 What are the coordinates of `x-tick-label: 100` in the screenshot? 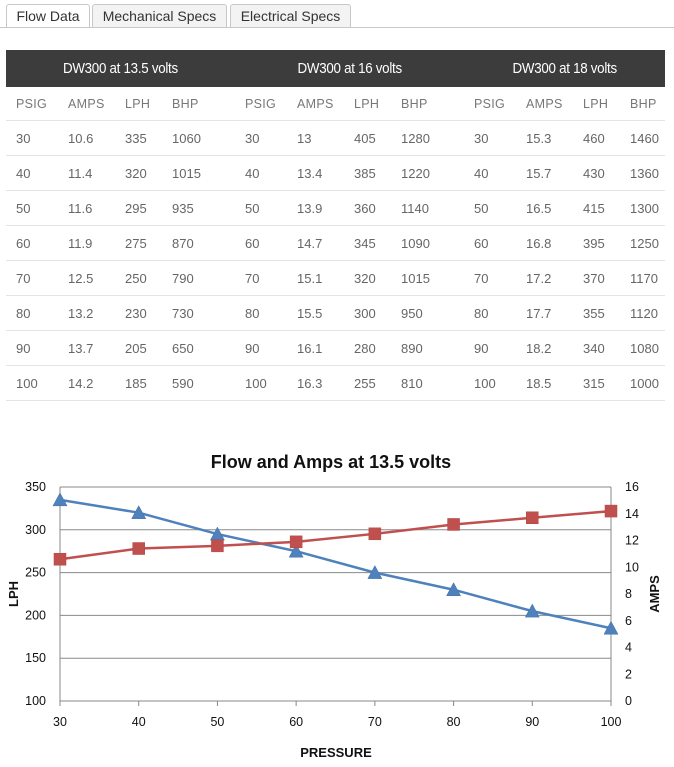 It's located at (611, 722).